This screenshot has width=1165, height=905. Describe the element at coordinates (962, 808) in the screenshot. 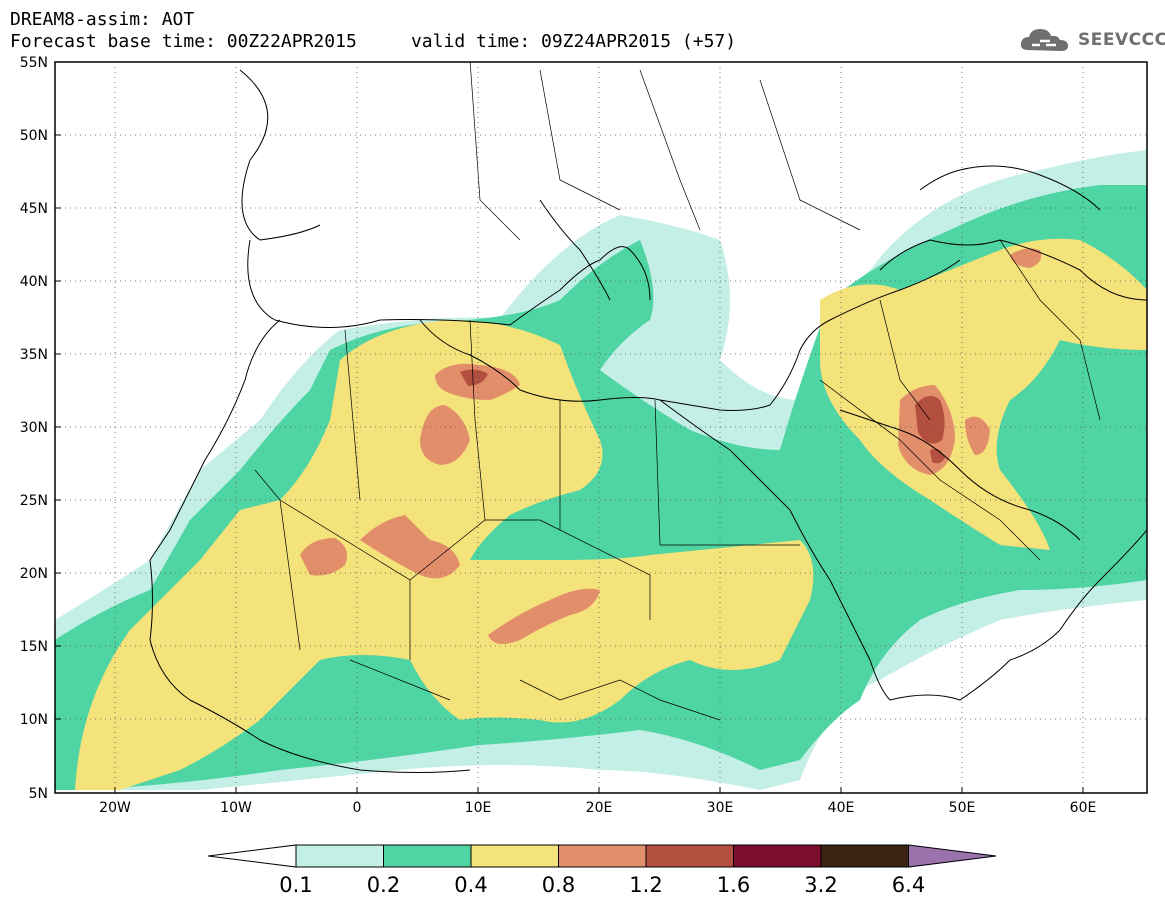

I see `lon-label: 50E` at that location.